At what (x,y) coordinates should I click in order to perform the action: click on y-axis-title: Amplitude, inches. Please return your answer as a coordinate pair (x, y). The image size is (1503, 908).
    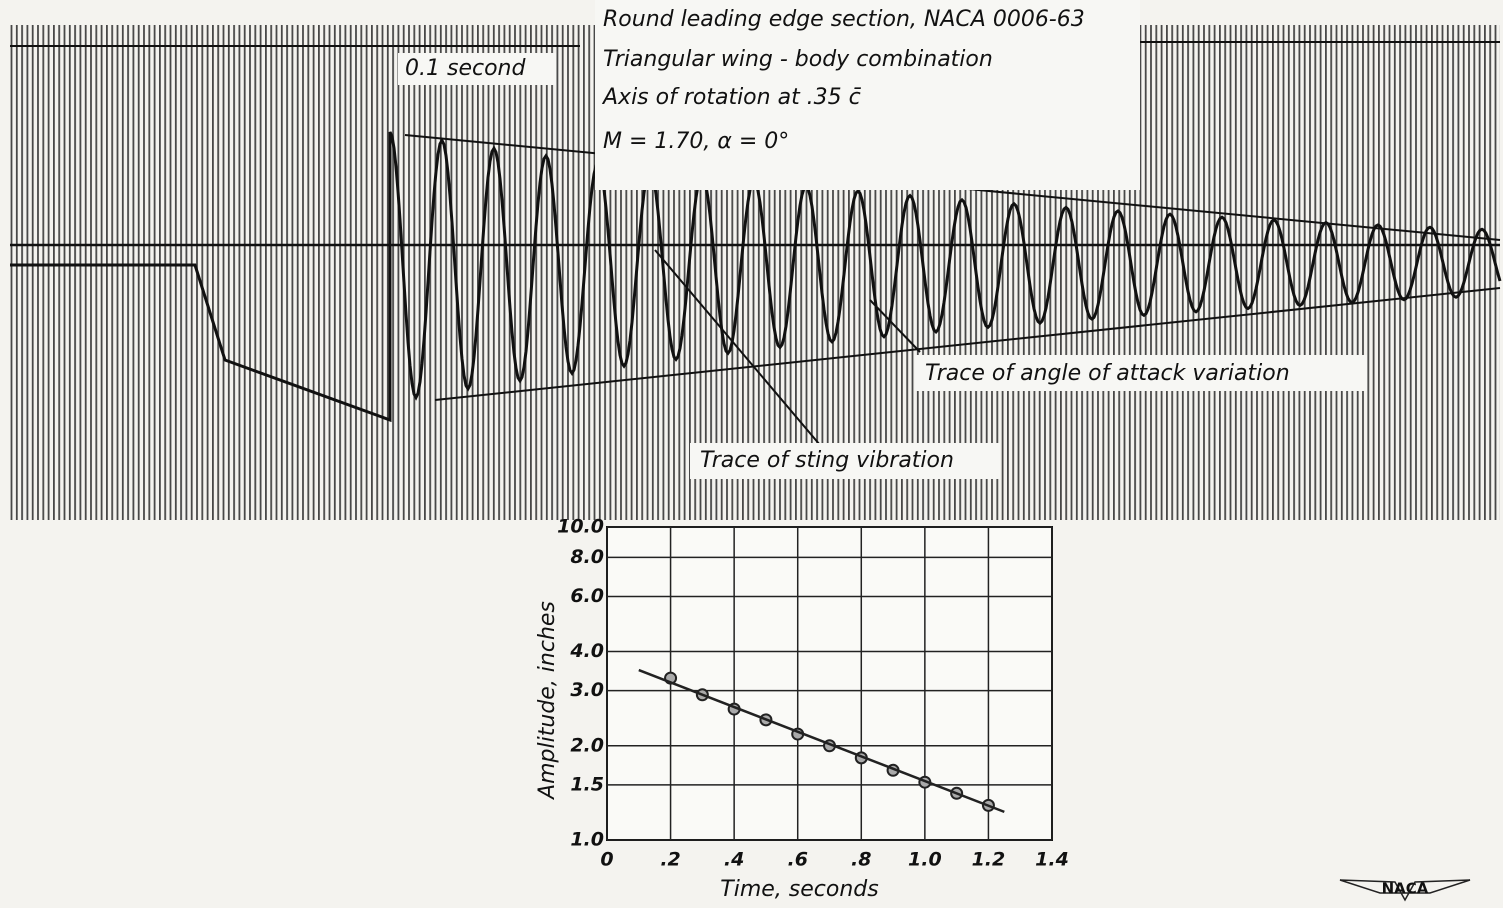
    Looking at the image, I should click on (547, 701).